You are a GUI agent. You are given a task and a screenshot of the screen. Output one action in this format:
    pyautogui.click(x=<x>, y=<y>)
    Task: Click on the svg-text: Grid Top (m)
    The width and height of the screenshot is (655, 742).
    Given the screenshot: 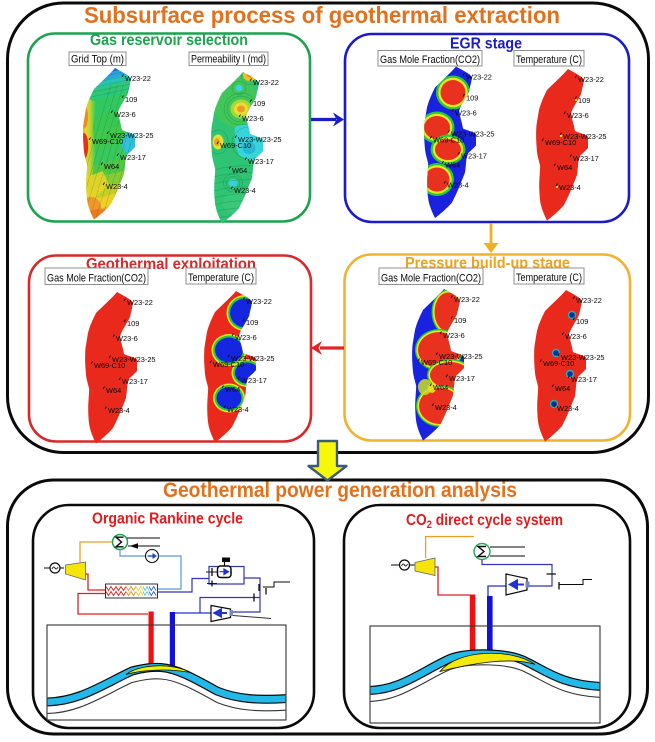 What is the action you would take?
    pyautogui.click(x=97, y=59)
    